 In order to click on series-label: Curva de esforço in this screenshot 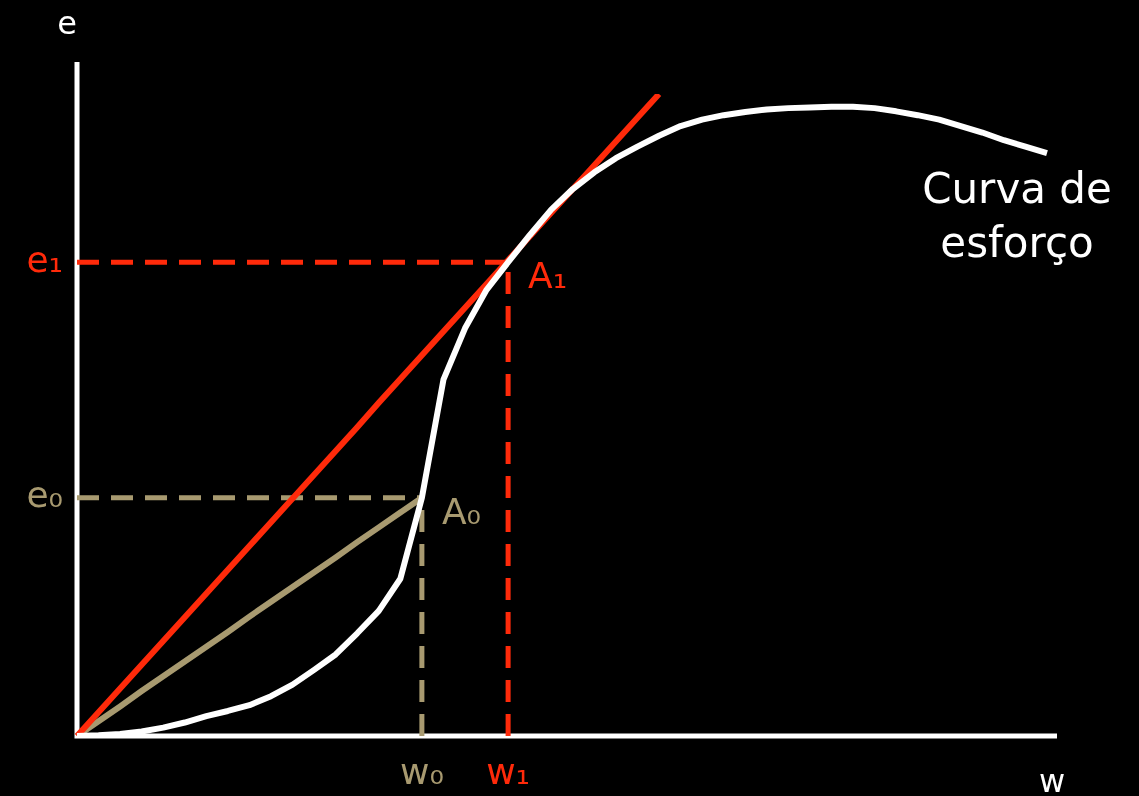, I will do `click(1017, 216)`.